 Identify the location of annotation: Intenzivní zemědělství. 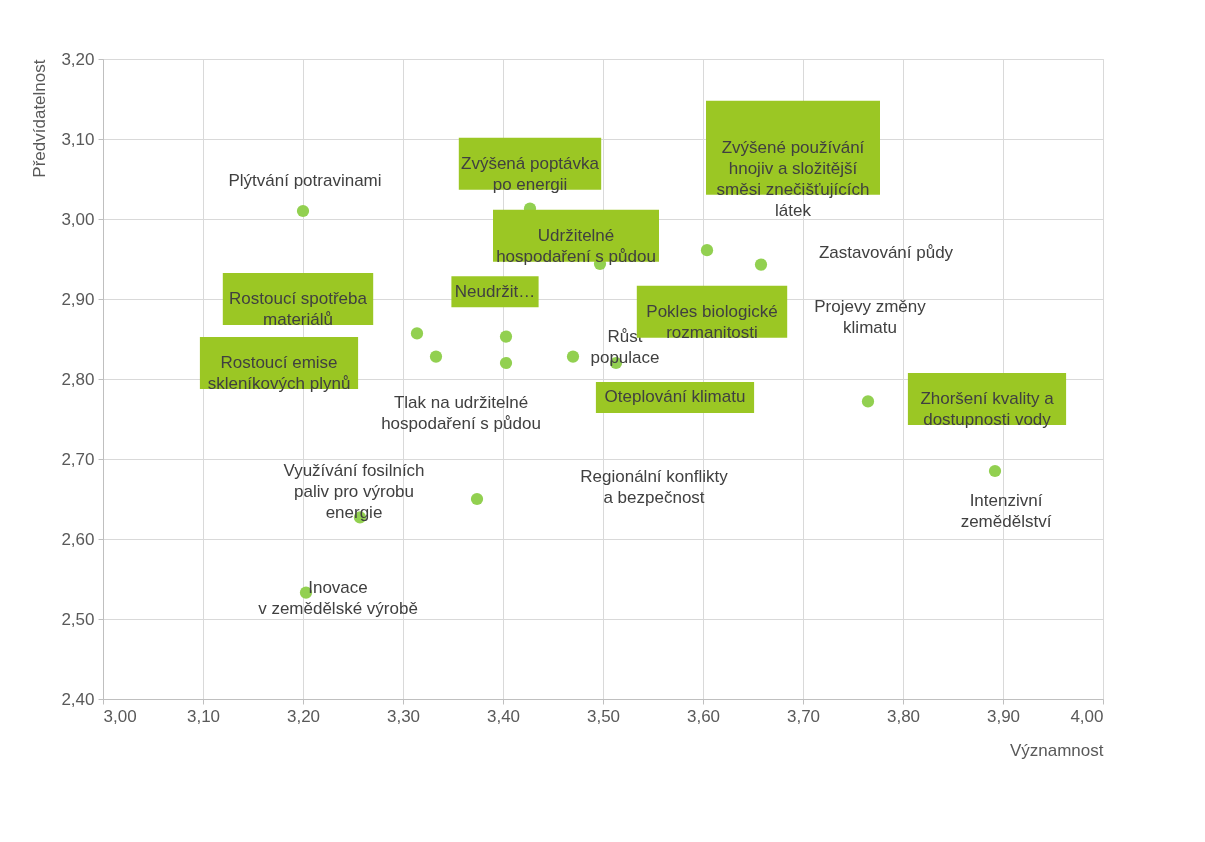
(1006, 511).